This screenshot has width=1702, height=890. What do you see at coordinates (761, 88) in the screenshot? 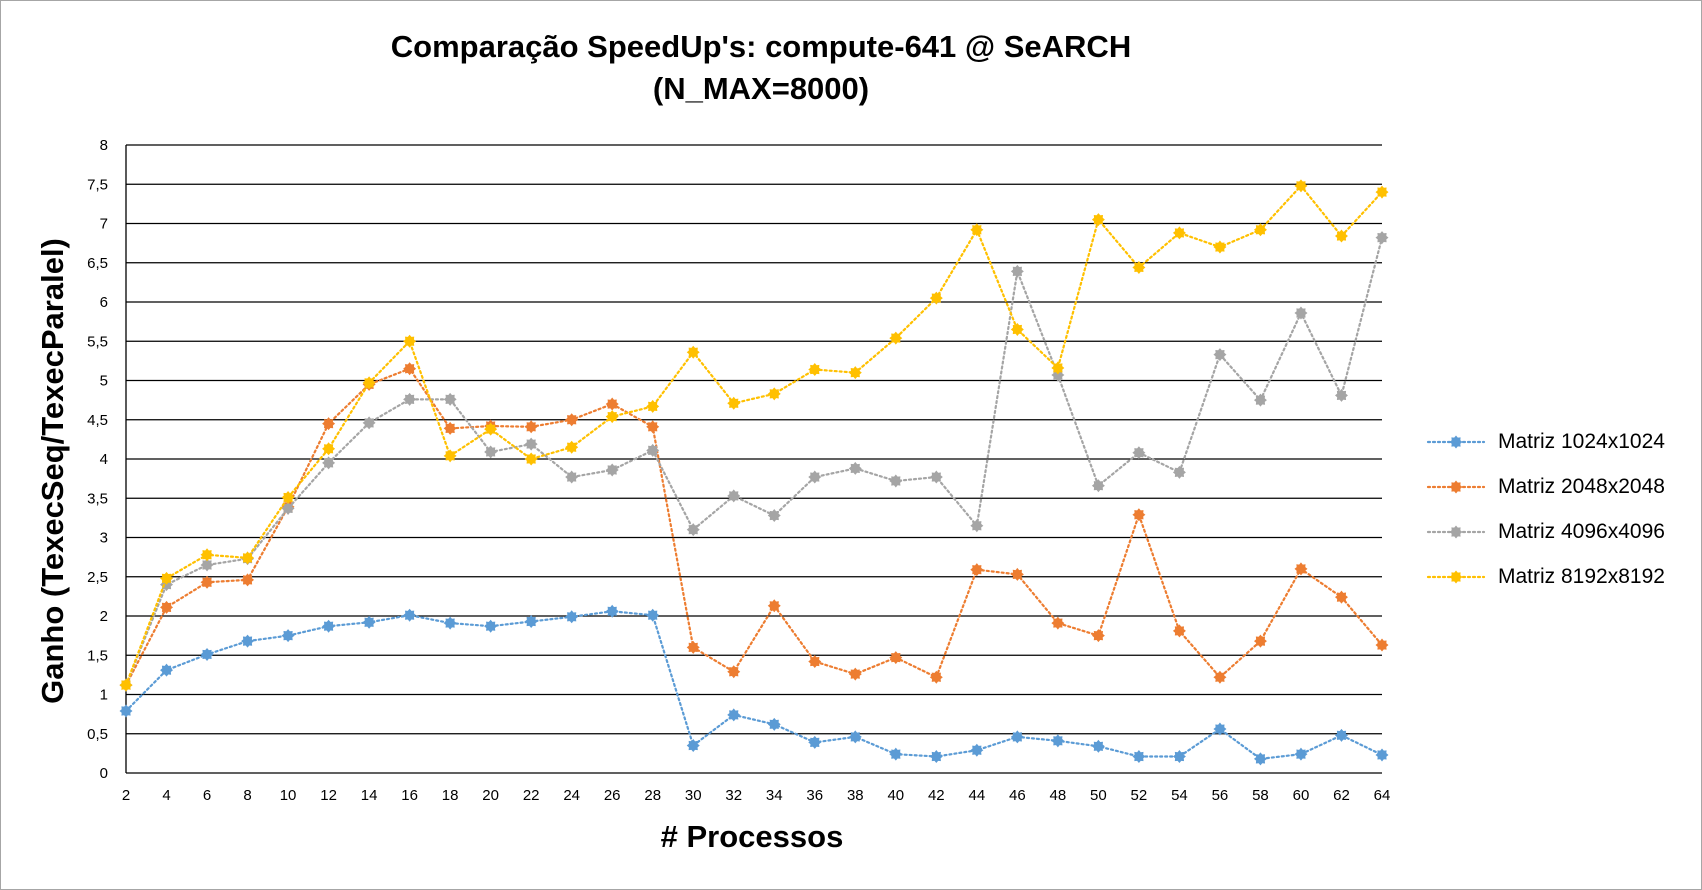
I see `chart-subtitle: (N_MAX=8000)` at bounding box center [761, 88].